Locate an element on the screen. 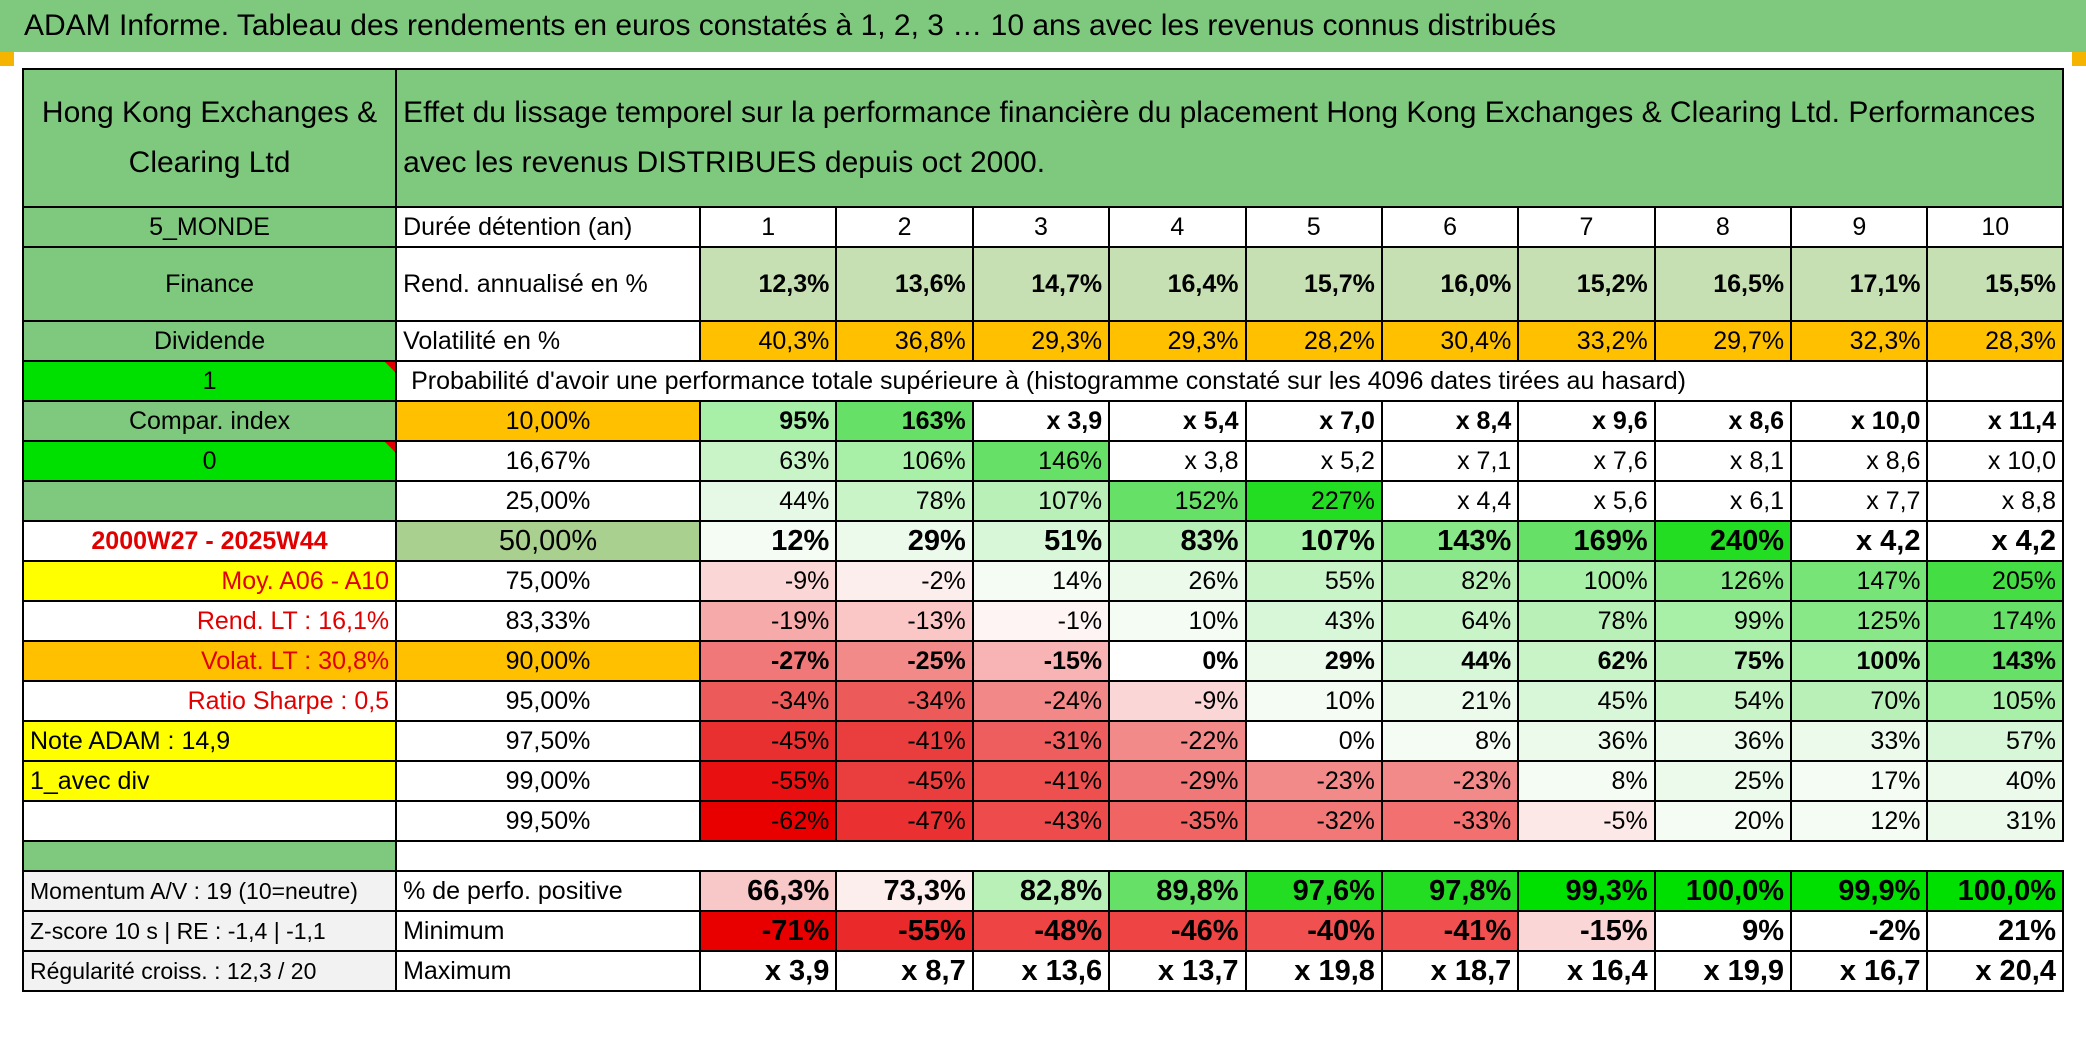 This screenshot has width=2086, height=1044. probability-cell: 107% is located at coordinates (1313, 541).